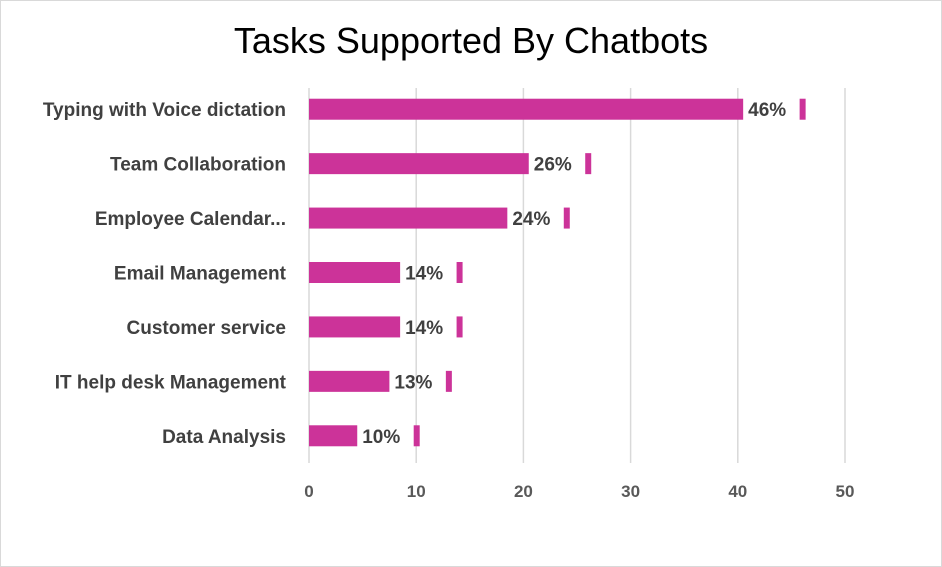 The height and width of the screenshot is (567, 942). Describe the element at coordinates (531, 219) in the screenshot. I see `data-label: 24%` at that location.